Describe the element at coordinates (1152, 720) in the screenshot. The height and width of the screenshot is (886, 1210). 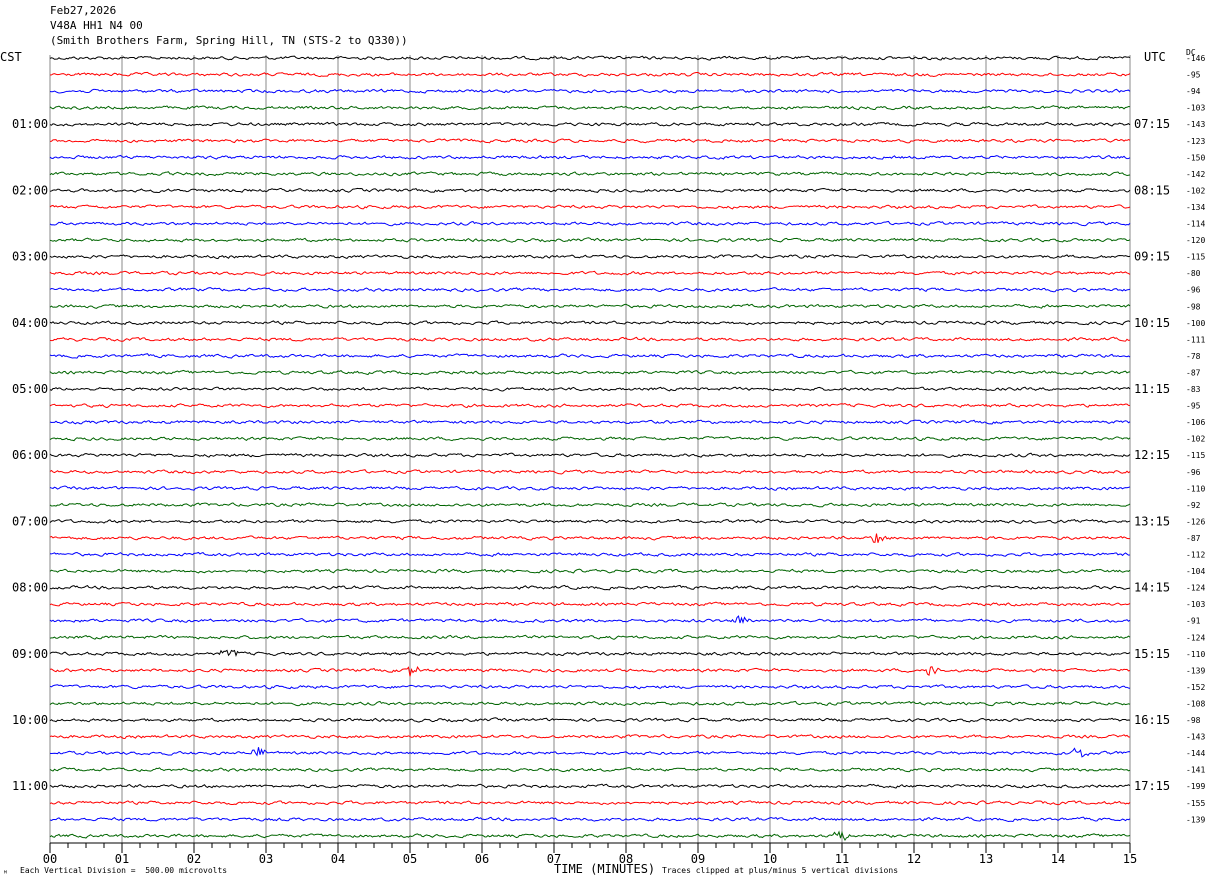
I see `utc-hour-label: 16:15` at that location.